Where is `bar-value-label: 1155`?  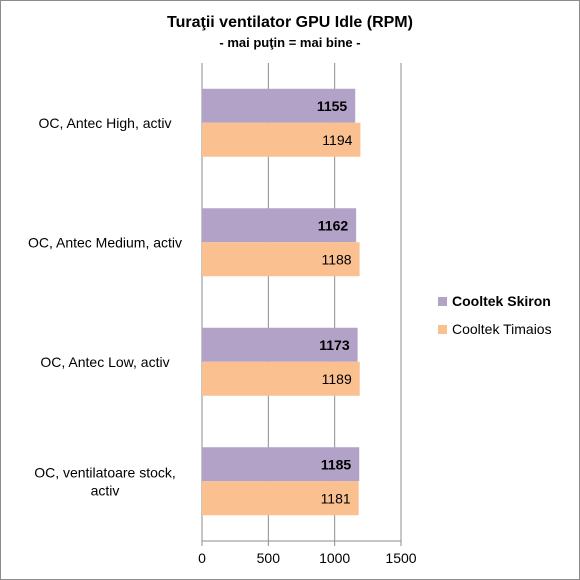 bar-value-label: 1155 is located at coordinates (332, 106).